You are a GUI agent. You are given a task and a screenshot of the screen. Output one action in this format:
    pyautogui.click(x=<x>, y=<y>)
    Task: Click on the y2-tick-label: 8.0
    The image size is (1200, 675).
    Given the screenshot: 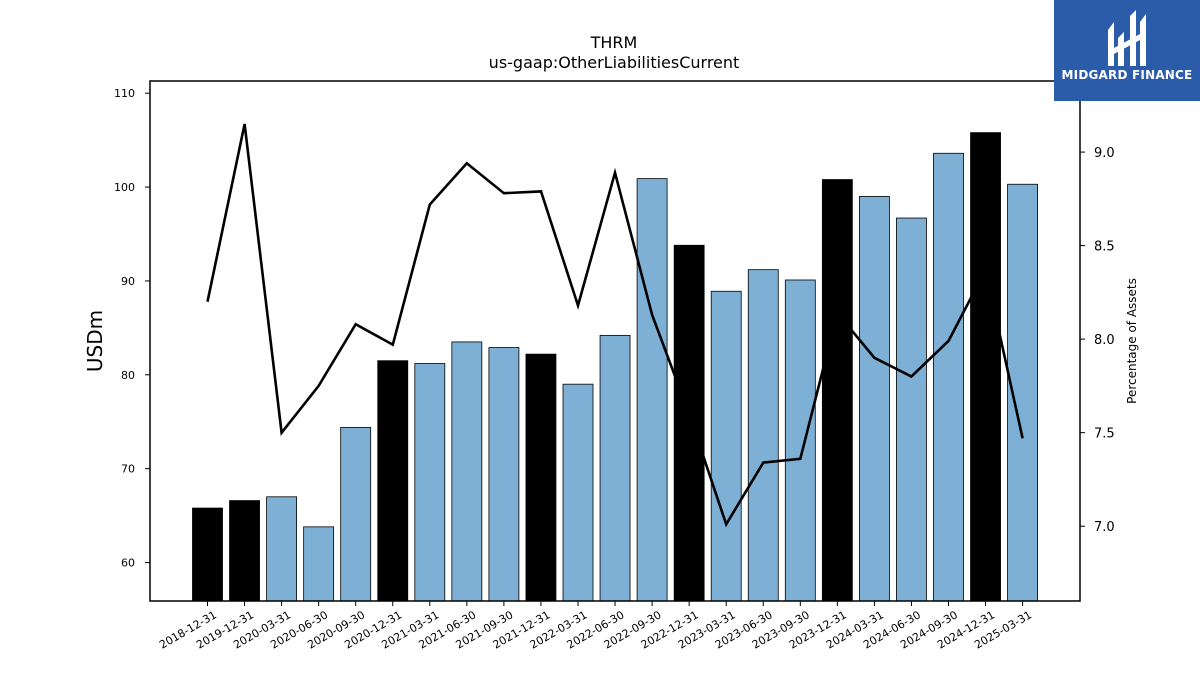 What is the action you would take?
    pyautogui.click(x=1104, y=340)
    